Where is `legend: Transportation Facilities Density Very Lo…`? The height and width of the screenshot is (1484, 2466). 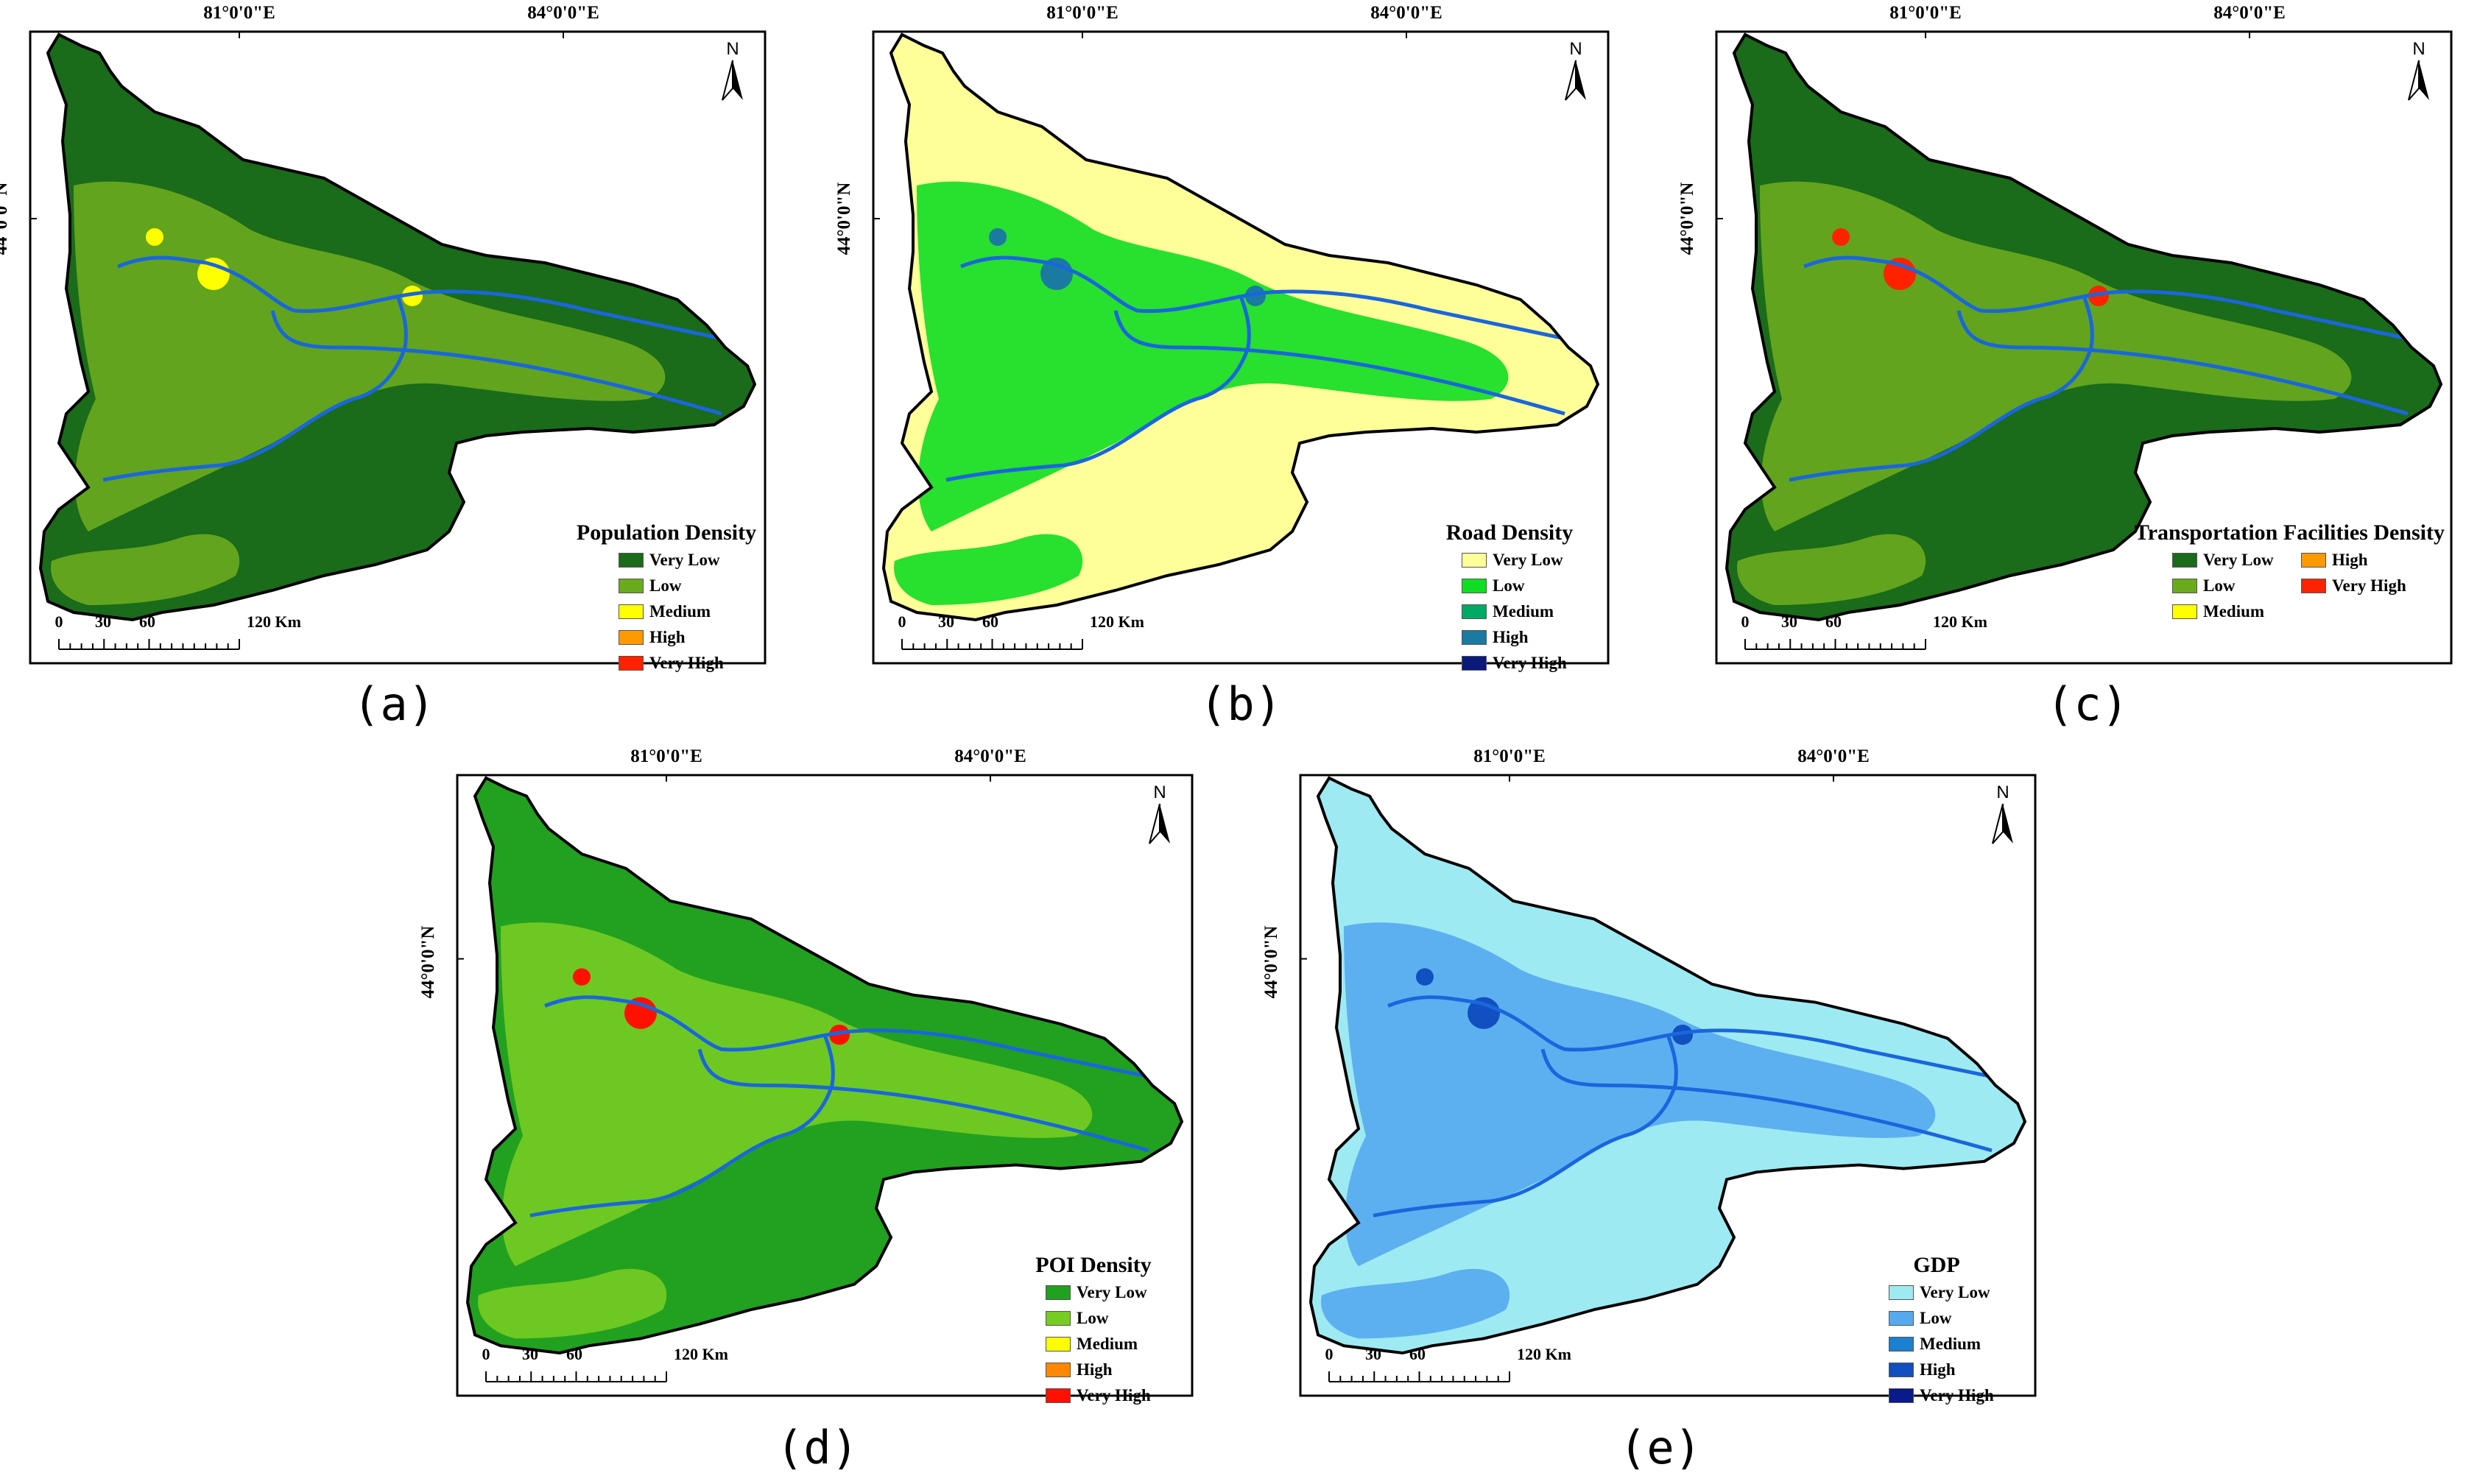 legend: Transportation Facilities Density Very Lo… is located at coordinates (2286, 570).